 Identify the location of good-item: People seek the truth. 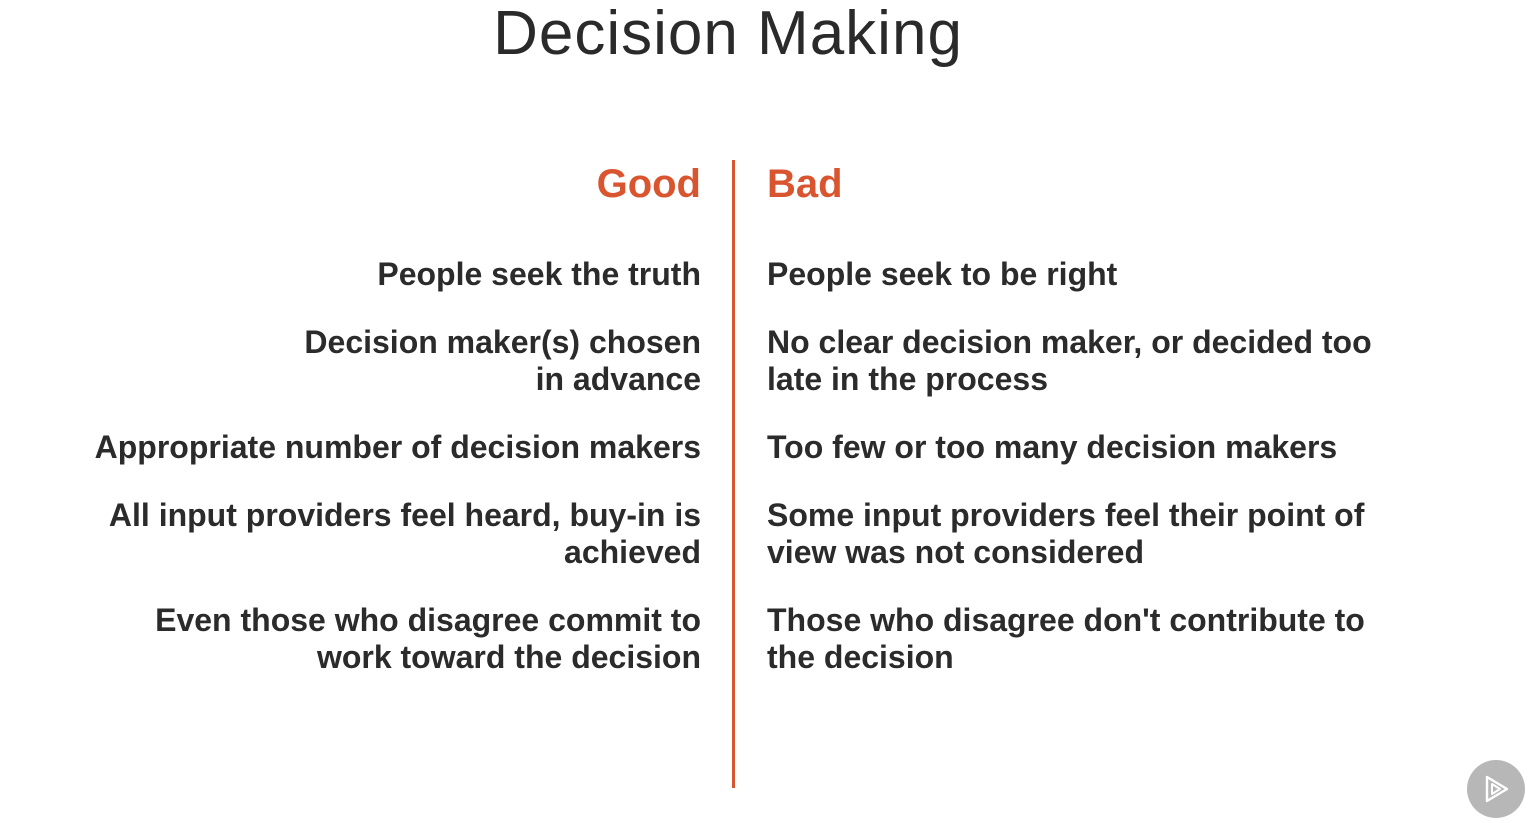
(351, 290).